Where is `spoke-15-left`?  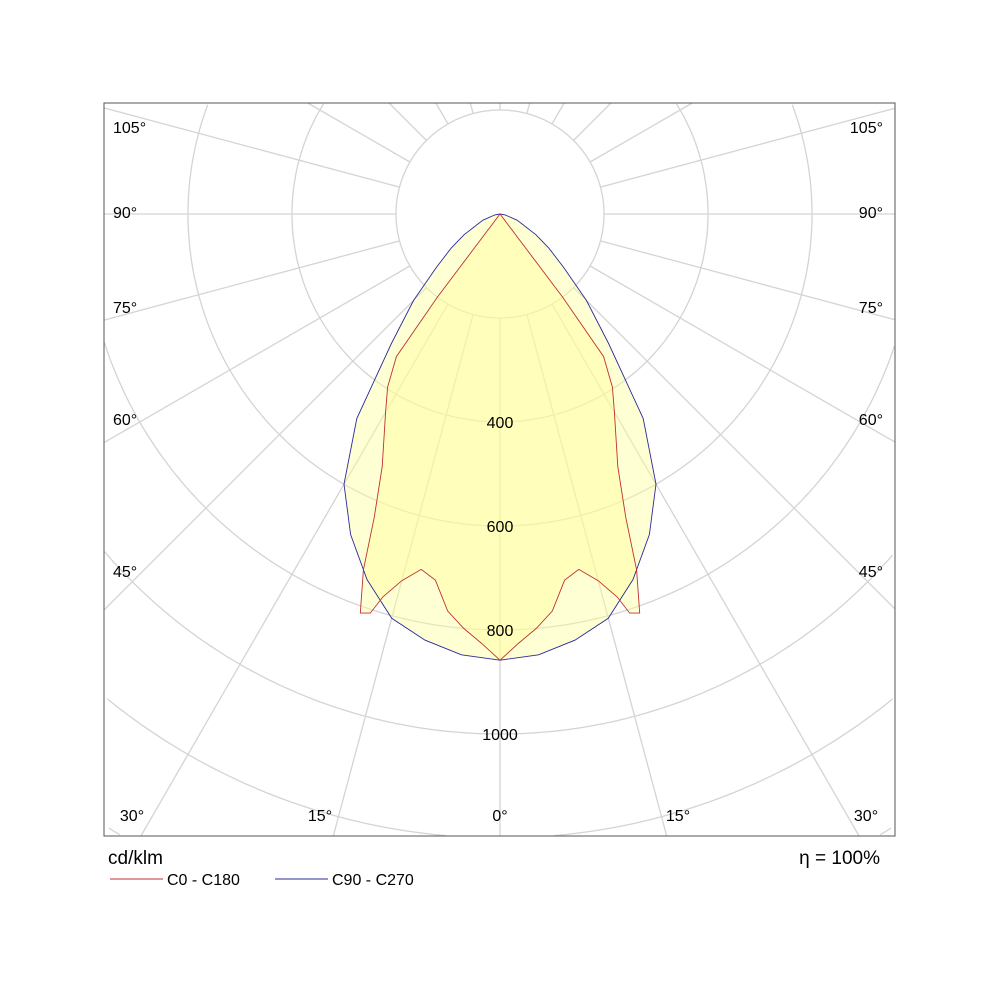
spoke-15-left is located at coordinates (403, 575).